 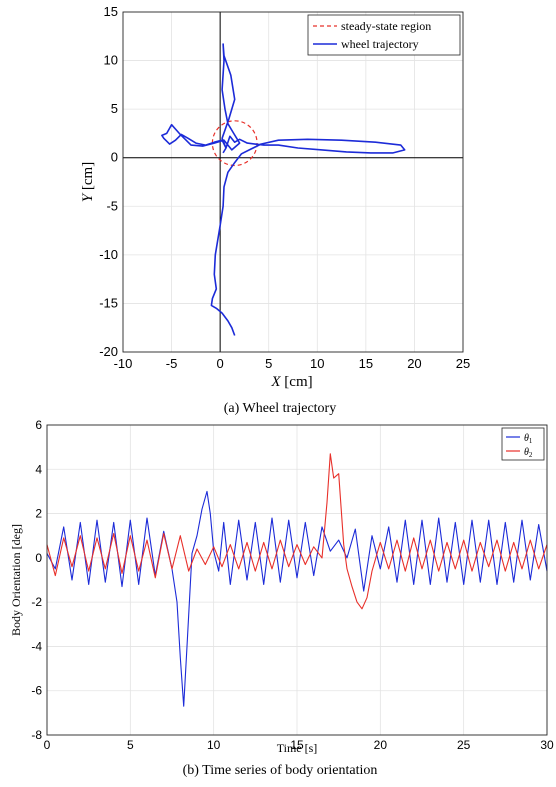 I want to click on y-tick-label-b: -8, so click(x=36, y=735).